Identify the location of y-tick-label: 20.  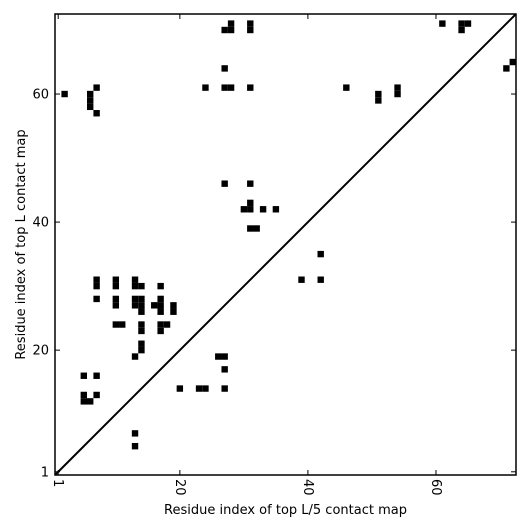
(40, 351).